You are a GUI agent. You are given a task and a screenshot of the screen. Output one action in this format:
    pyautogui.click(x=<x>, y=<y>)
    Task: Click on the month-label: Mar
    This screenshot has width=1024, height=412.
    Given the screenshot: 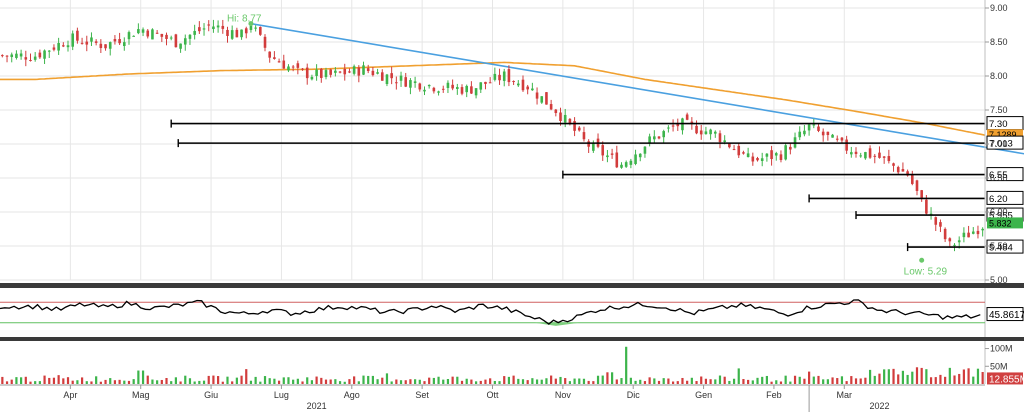 What is the action you would take?
    pyautogui.click(x=845, y=395)
    